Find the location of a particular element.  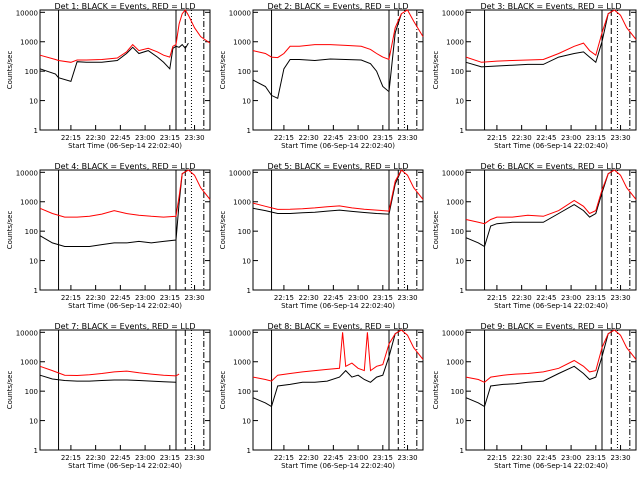

panel-title: Det 4: BLACK = Events, RED = LLD is located at coordinates (125, 166).